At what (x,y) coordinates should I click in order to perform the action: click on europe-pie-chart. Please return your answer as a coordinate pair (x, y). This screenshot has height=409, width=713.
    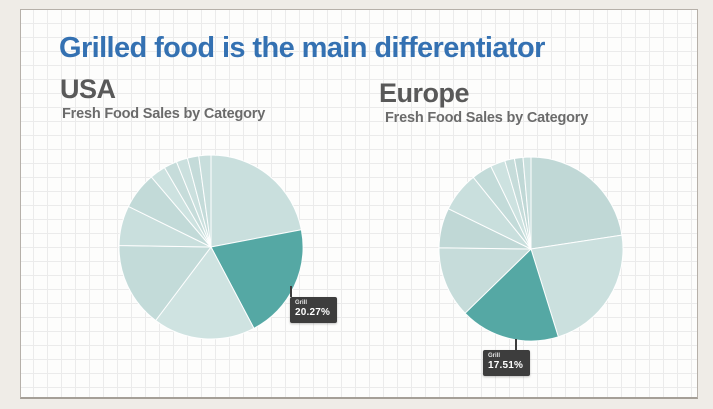
    Looking at the image, I should click on (531, 249).